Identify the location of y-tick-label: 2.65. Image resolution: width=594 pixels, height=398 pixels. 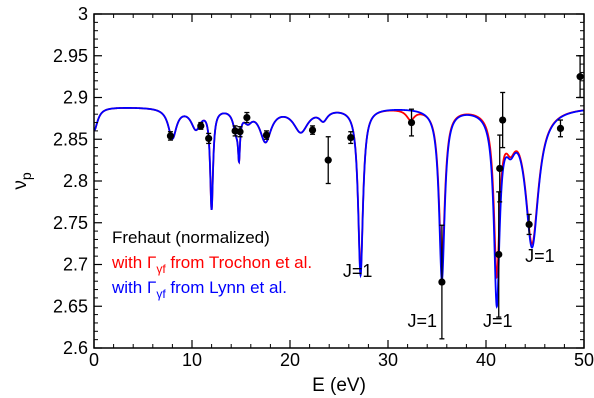
(70, 306).